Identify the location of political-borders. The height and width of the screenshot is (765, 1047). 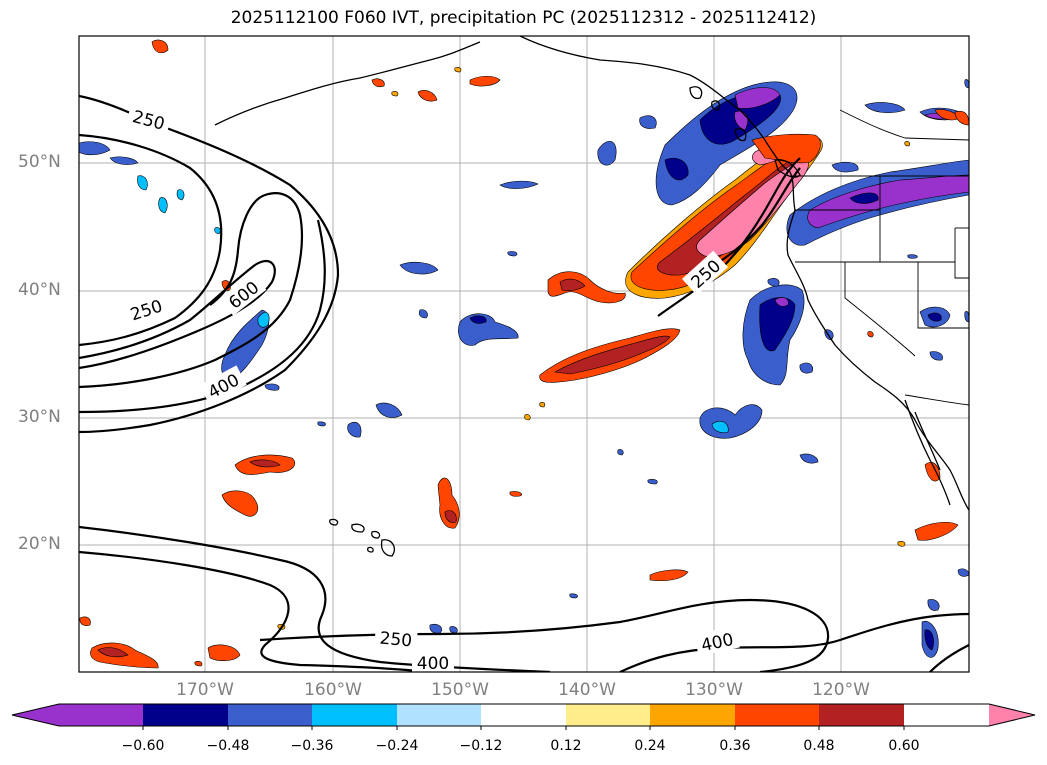
(879, 257).